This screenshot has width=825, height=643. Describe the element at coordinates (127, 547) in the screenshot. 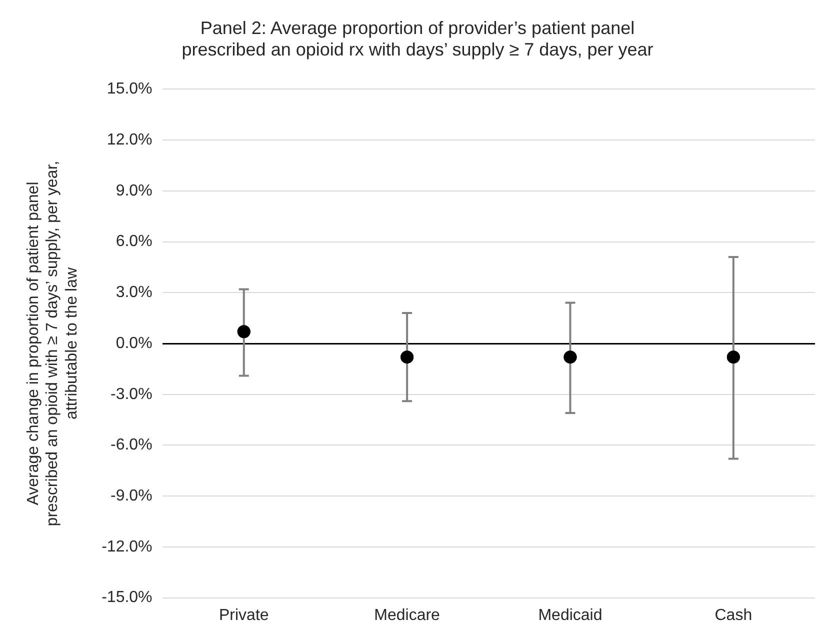

I see `y-tick-label: -12.0%` at that location.